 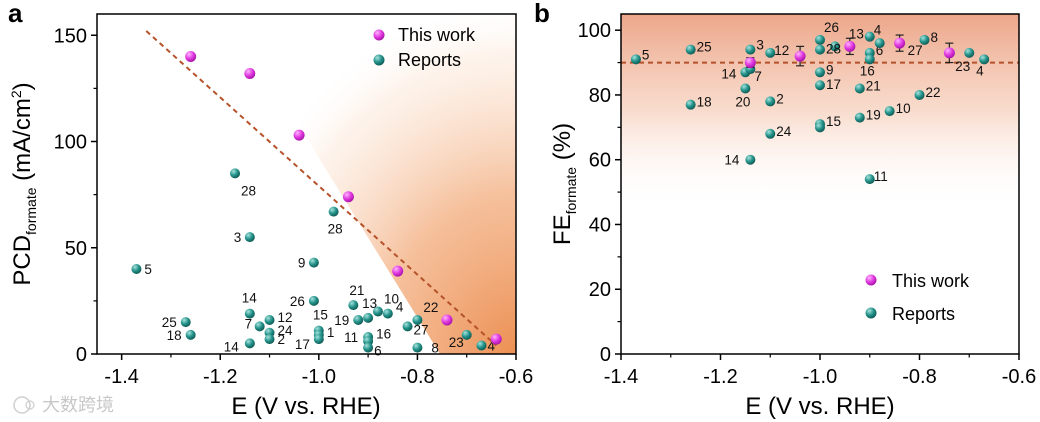 What do you see at coordinates (383, 333) in the screenshot?
I see `panel-a-report-label: 16` at bounding box center [383, 333].